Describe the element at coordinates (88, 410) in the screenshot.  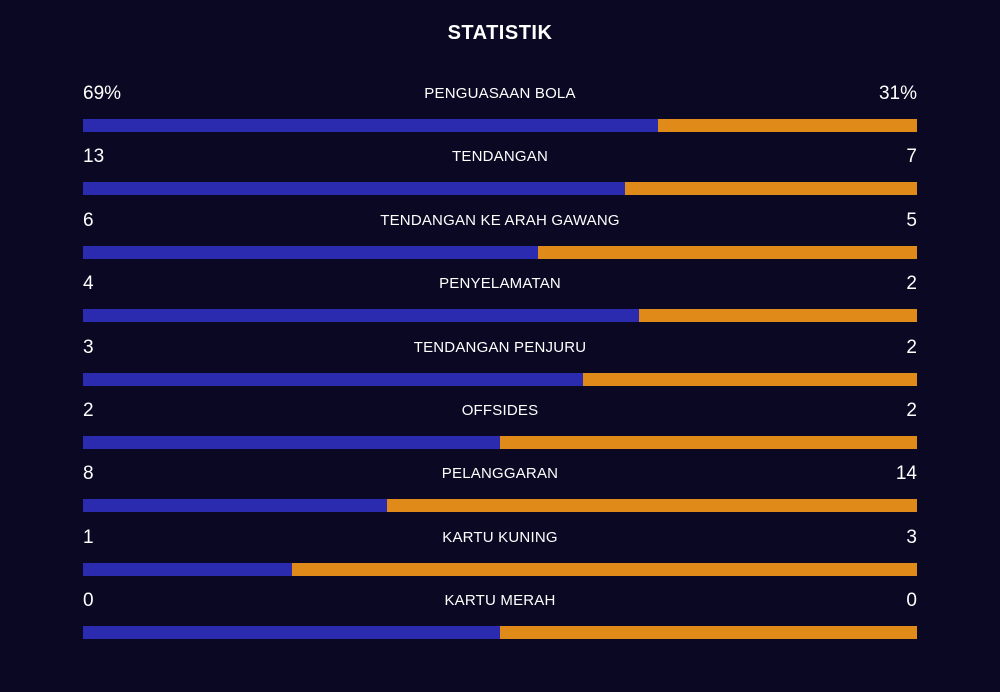
I see `home-value: 2` at that location.